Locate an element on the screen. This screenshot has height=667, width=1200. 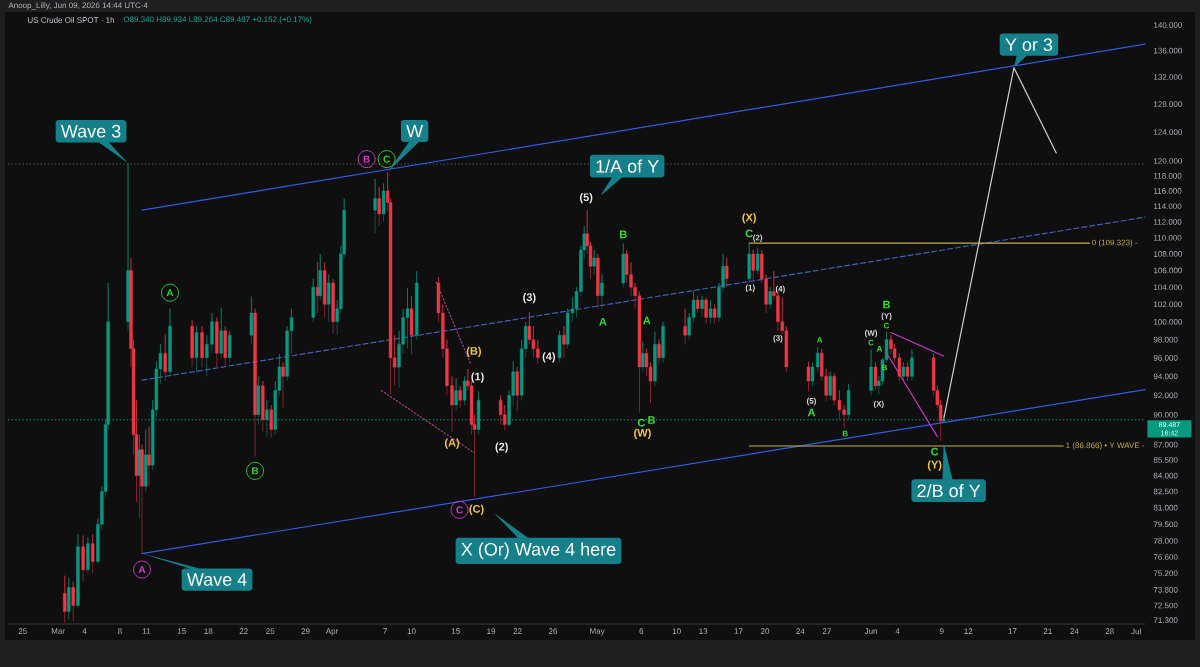
annotation: 1/A of Y is located at coordinates (627, 166).